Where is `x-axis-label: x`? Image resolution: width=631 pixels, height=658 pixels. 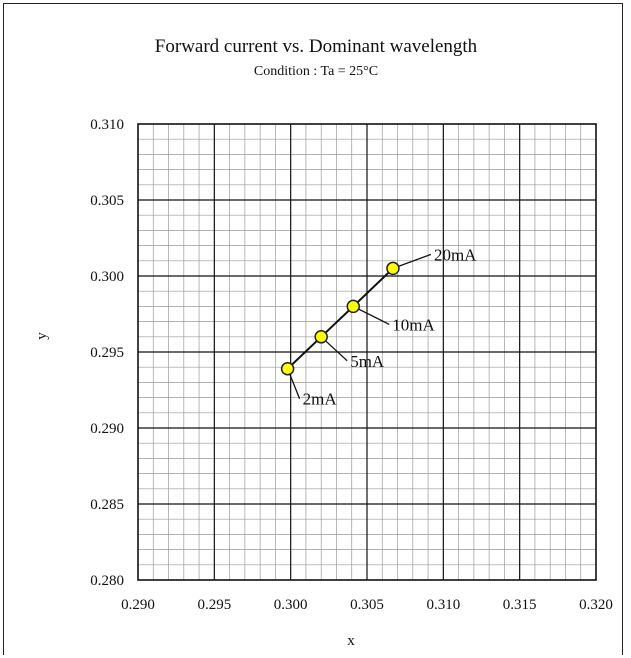 x-axis-label: x is located at coordinates (351, 641).